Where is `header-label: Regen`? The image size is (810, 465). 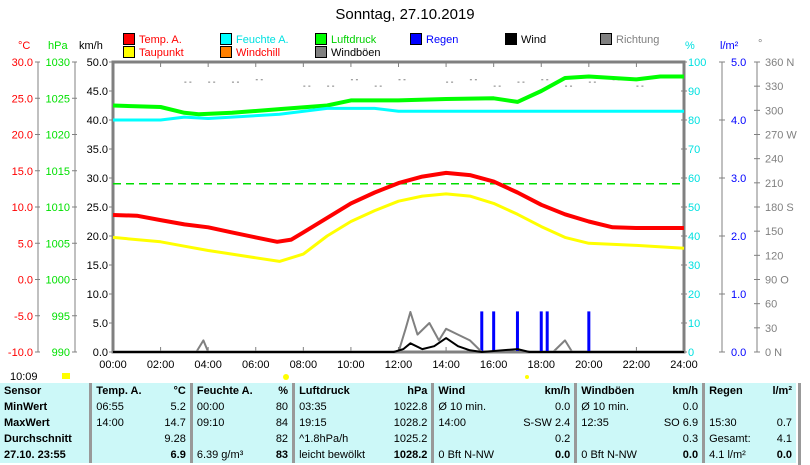
header-label: Regen is located at coordinates (733, 391).